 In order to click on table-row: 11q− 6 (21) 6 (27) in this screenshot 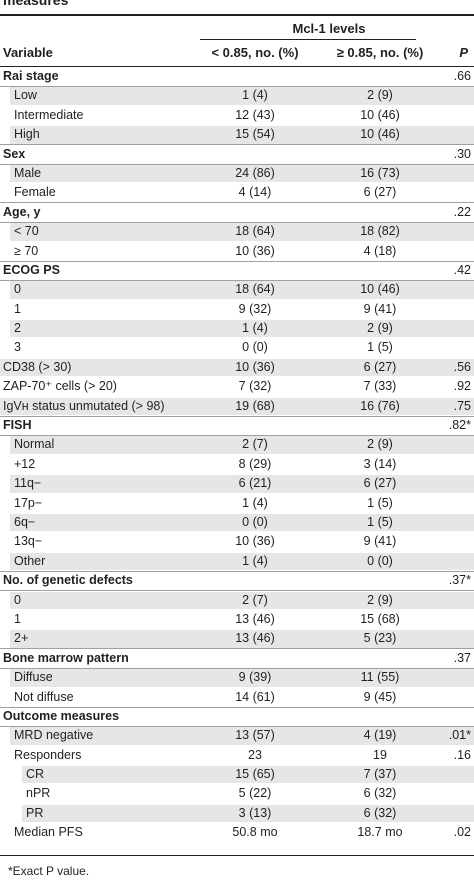, I will do `click(237, 483)`.